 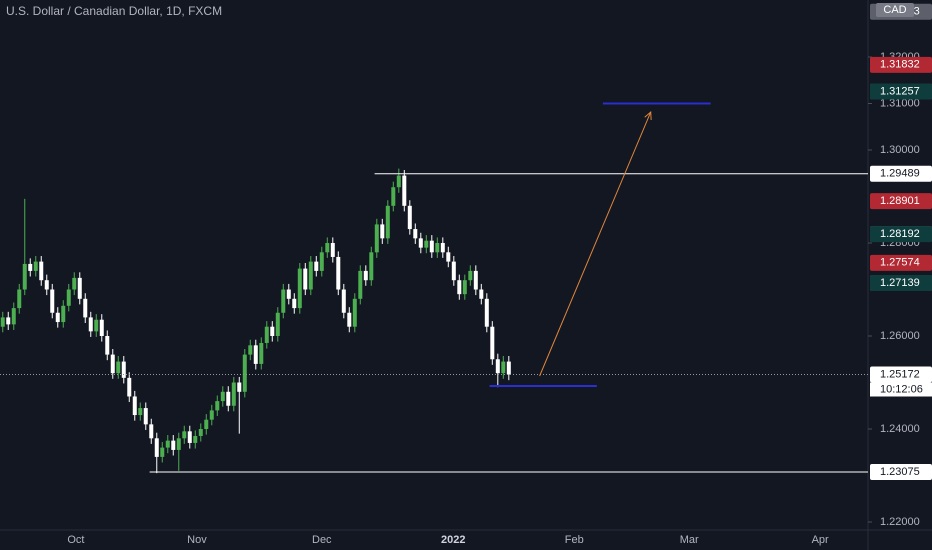 I want to click on countdown: 10:12:06, so click(x=901, y=389).